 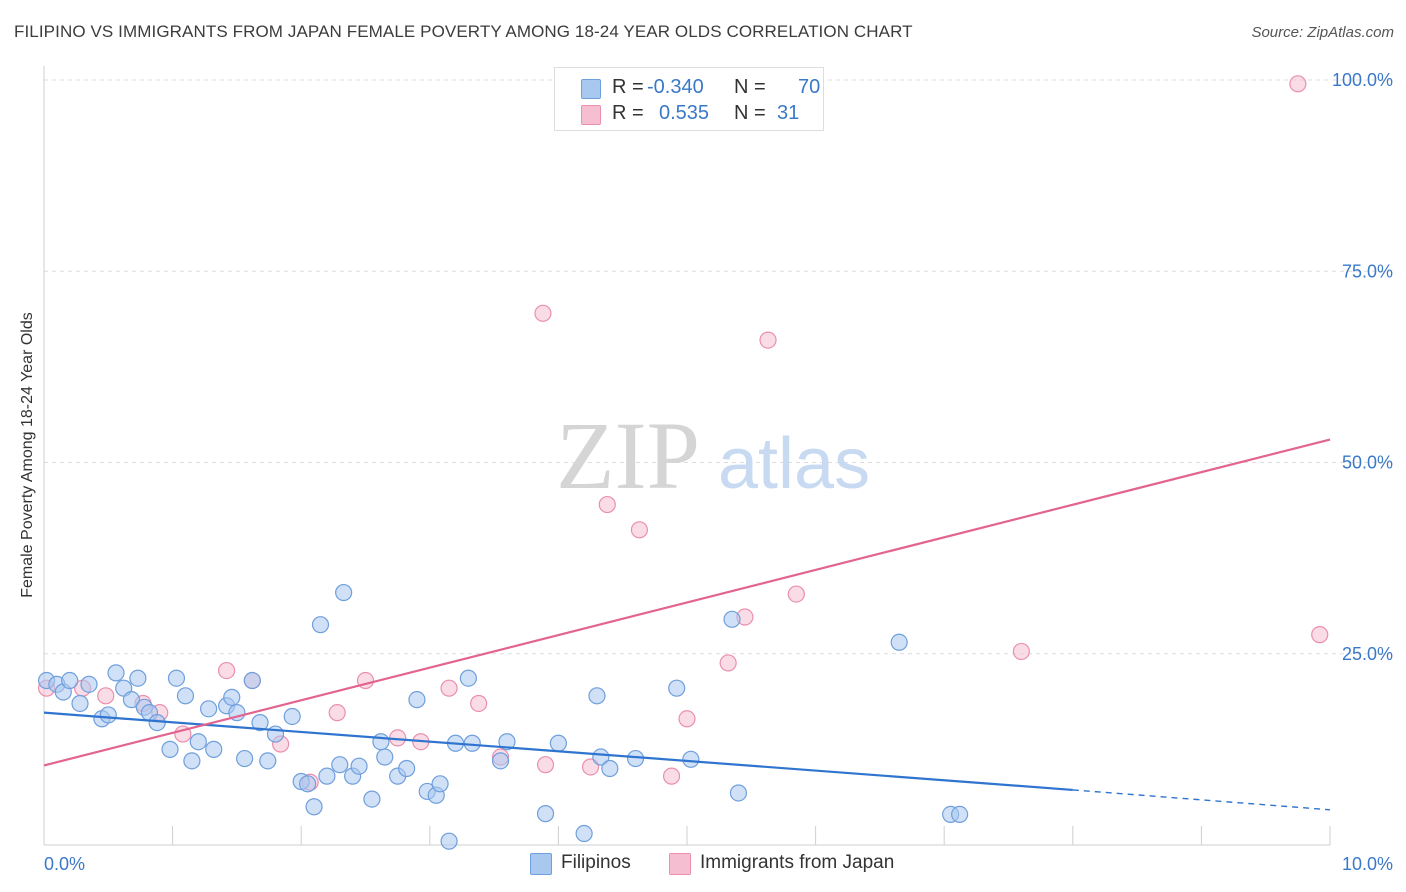 What do you see at coordinates (788, 113) in the screenshot?
I see `legend-n-value: 31` at bounding box center [788, 113].